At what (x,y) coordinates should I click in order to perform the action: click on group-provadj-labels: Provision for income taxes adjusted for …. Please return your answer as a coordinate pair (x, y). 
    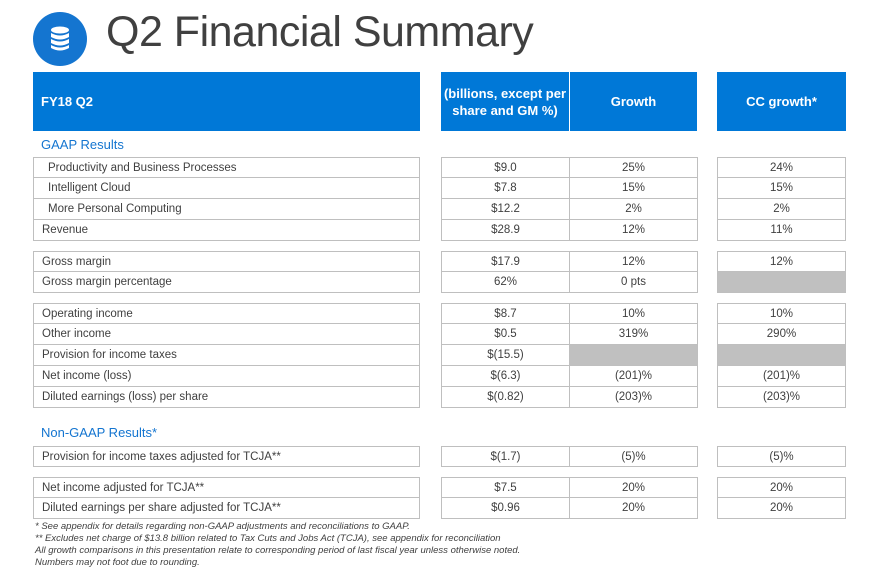
    Looking at the image, I should click on (226, 456).